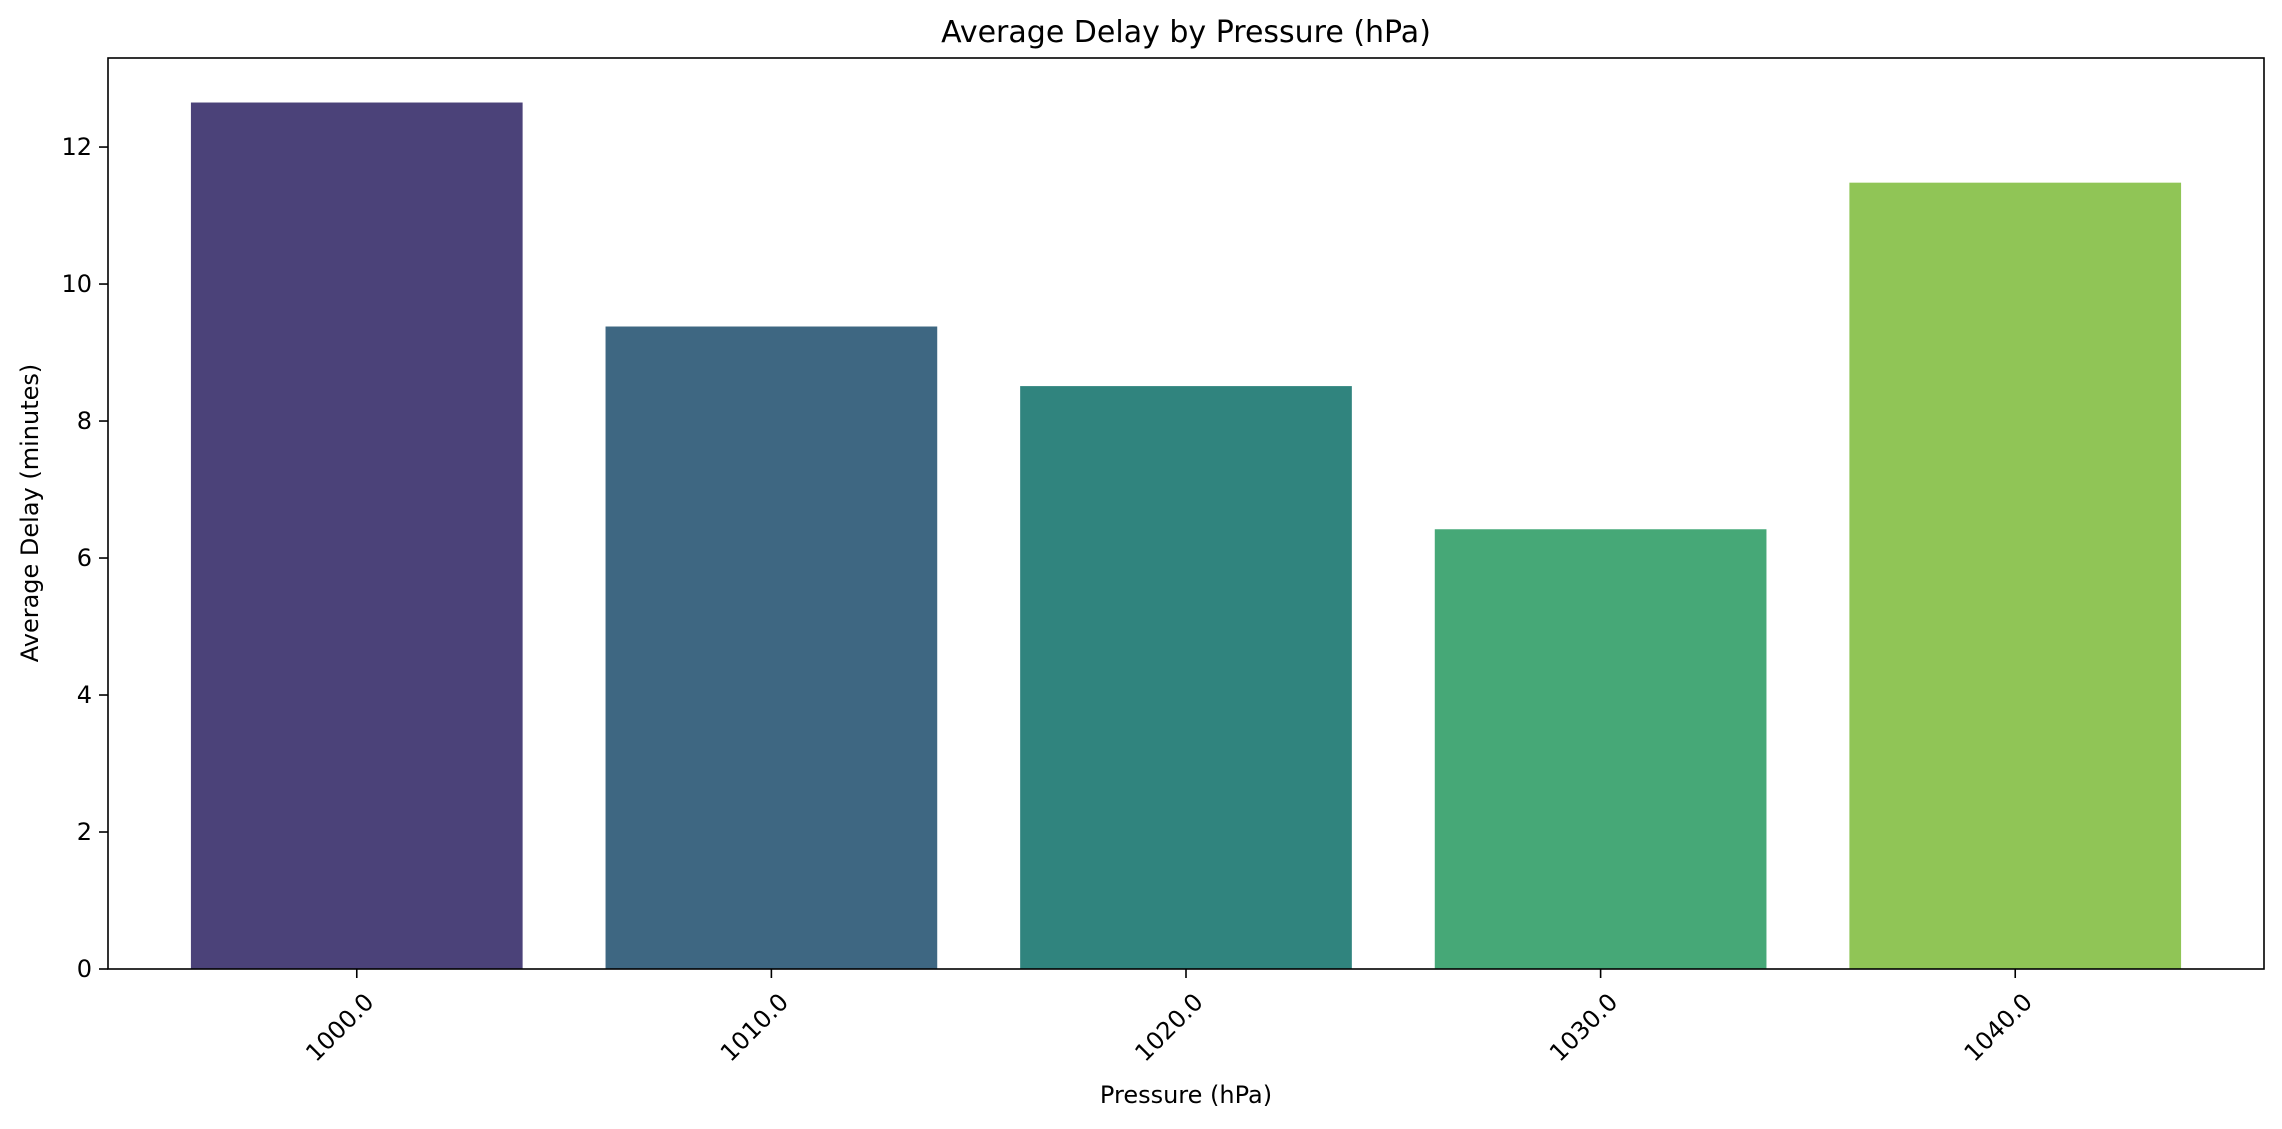 The width and height of the screenshot is (2282, 1129). What do you see at coordinates (1168, 1027) in the screenshot?
I see `x-tick-label: 1020.0` at bounding box center [1168, 1027].